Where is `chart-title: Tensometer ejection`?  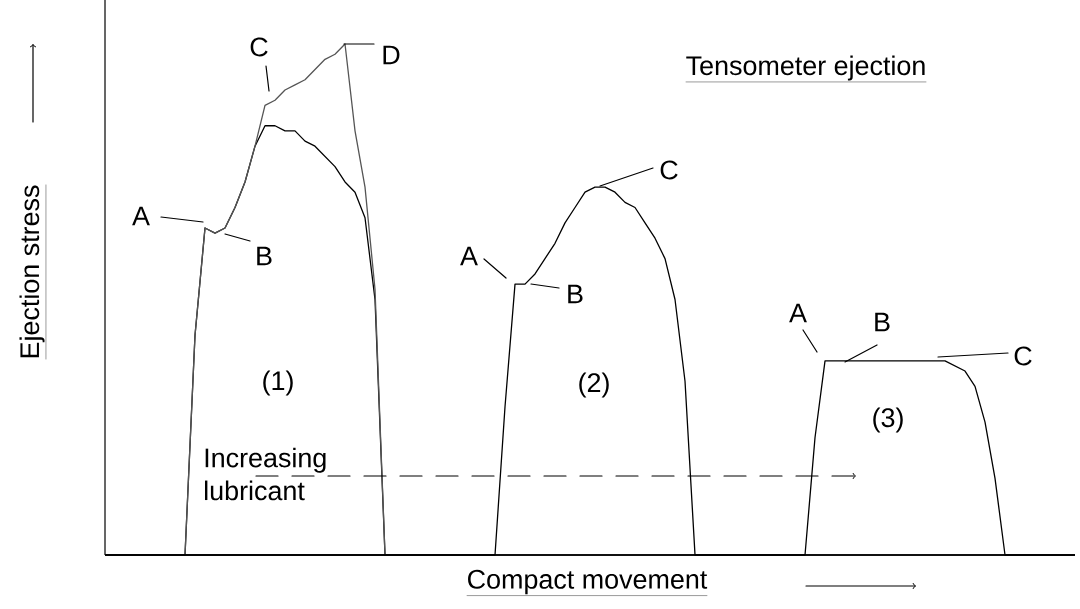 chart-title: Tensometer ejection is located at coordinates (805, 68).